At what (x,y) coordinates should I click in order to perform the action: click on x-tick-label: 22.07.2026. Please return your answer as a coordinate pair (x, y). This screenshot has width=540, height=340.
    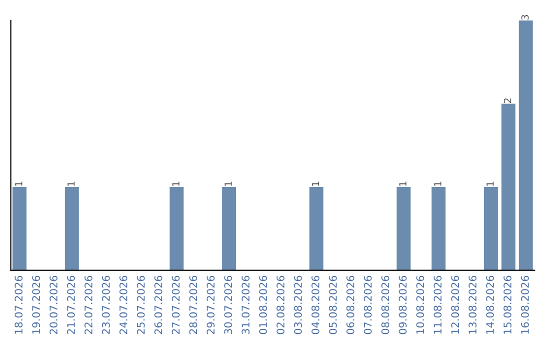
    Looking at the image, I should click on (88, 305).